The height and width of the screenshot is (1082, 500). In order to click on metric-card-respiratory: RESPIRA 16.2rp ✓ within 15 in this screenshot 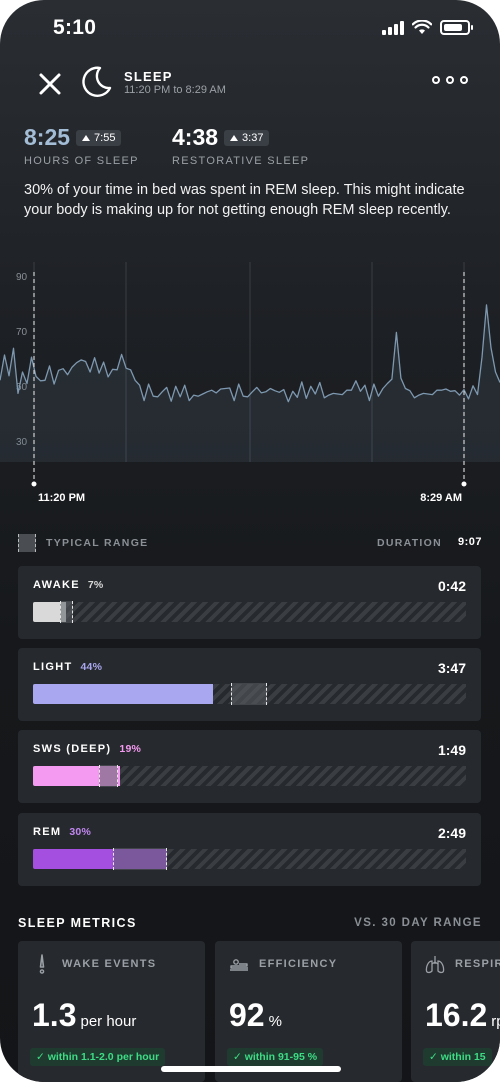, I will do `click(455, 1011)`.